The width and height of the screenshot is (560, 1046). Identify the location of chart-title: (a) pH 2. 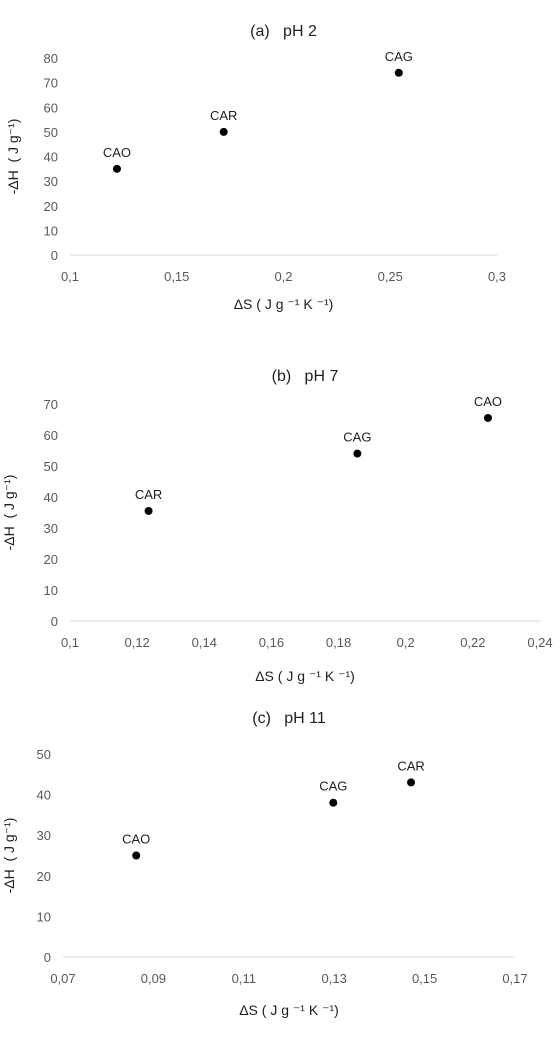
(283, 31).